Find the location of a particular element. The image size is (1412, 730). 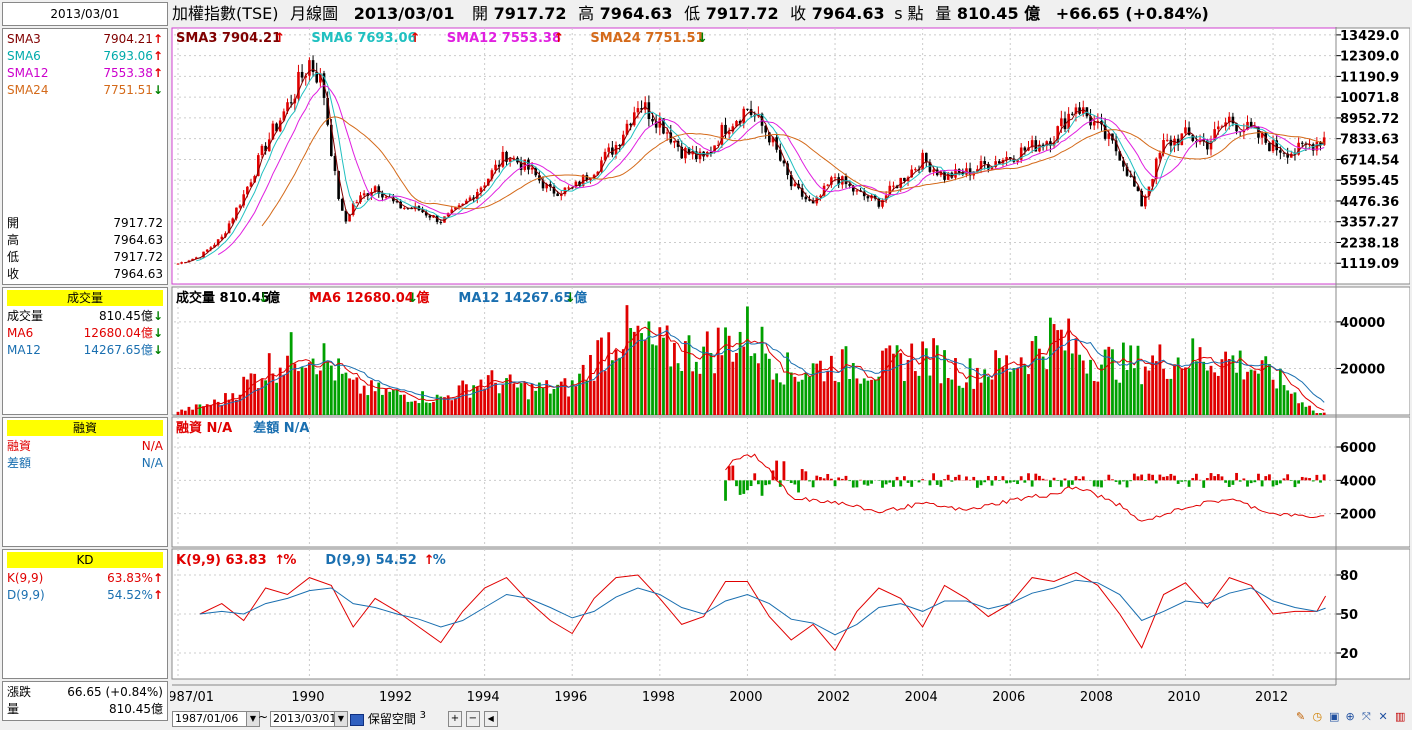

start-date-input: 1987/01/06 ▼ is located at coordinates (216, 719).